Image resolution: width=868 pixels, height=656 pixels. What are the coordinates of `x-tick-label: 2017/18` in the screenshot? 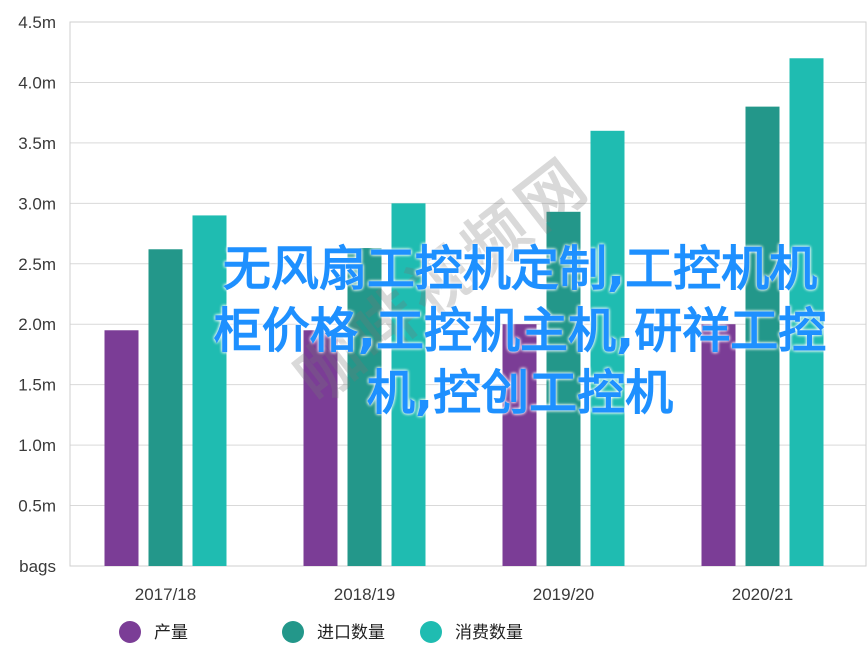 It's located at (165, 594).